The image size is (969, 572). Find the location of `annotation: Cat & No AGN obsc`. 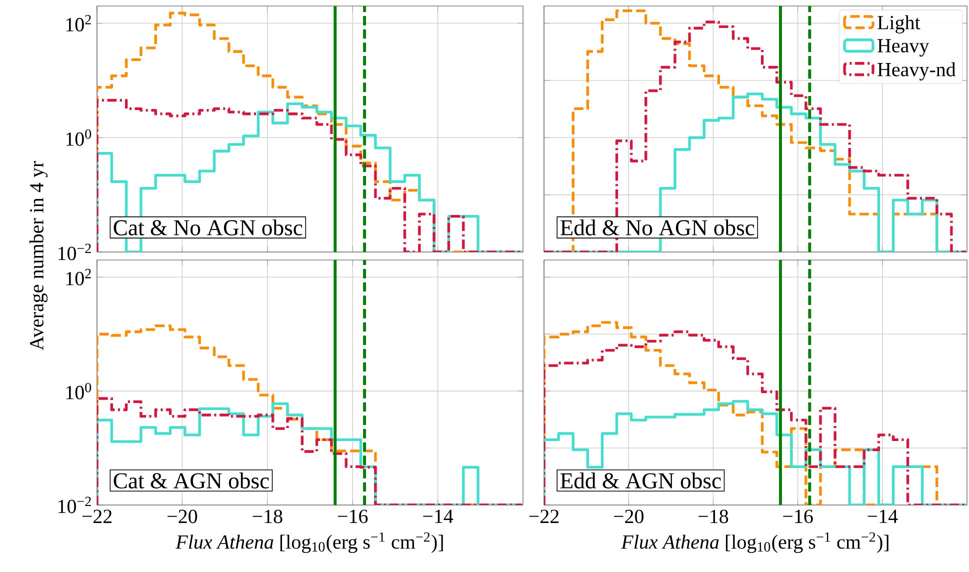

annotation: Cat & No AGN obsc is located at coordinates (208, 227).